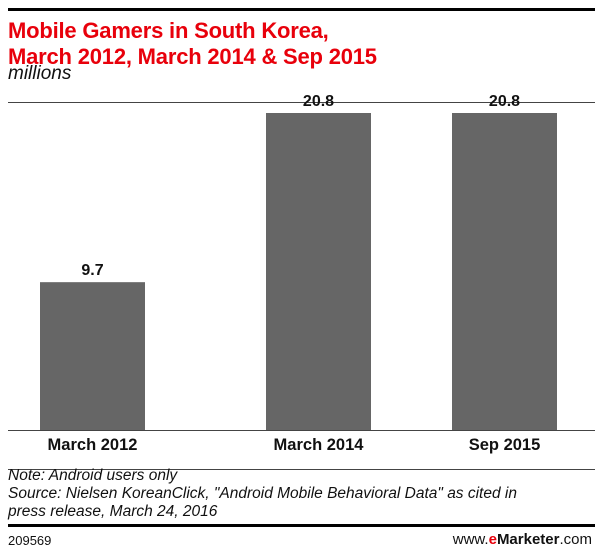 Image resolution: width=600 pixels, height=555 pixels. What do you see at coordinates (30, 540) in the screenshot?
I see `chart-id: 209569` at bounding box center [30, 540].